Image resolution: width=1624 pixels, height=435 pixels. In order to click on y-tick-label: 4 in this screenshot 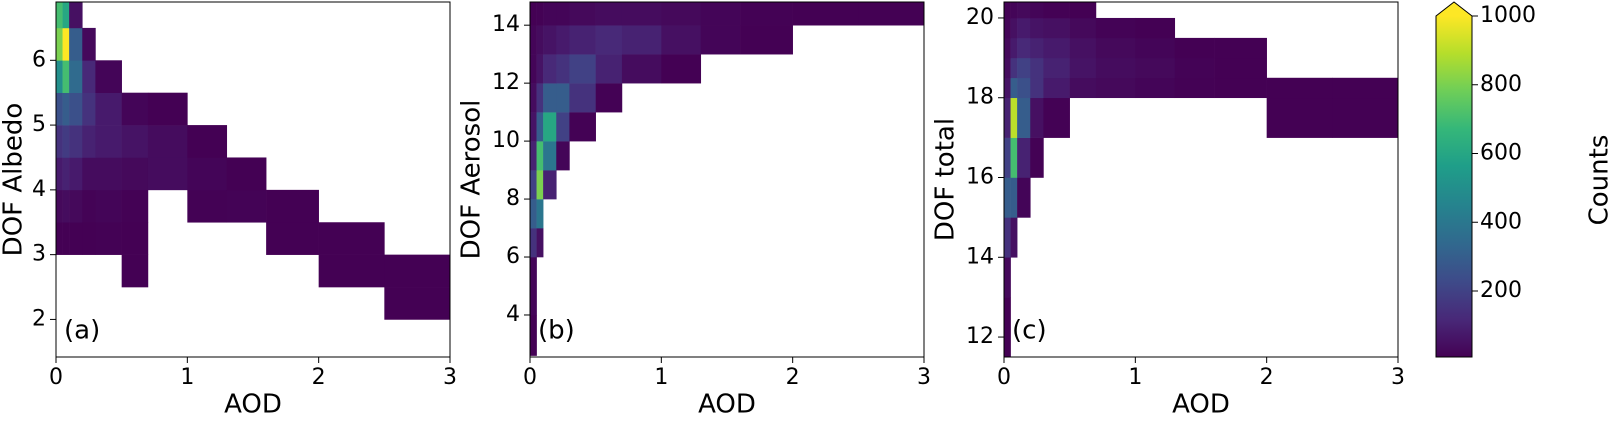, I will do `click(513, 314)`.